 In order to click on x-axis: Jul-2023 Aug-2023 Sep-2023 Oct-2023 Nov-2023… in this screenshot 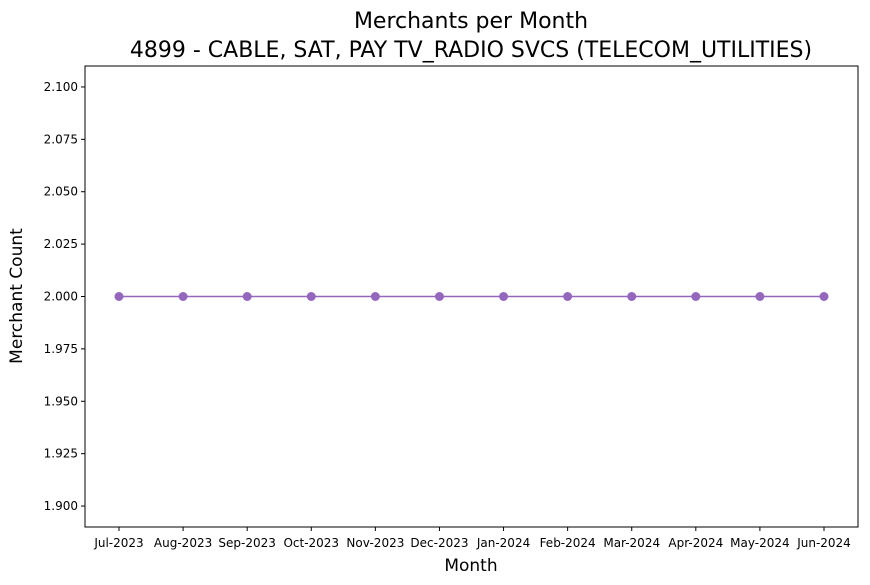, I will do `click(472, 538)`.